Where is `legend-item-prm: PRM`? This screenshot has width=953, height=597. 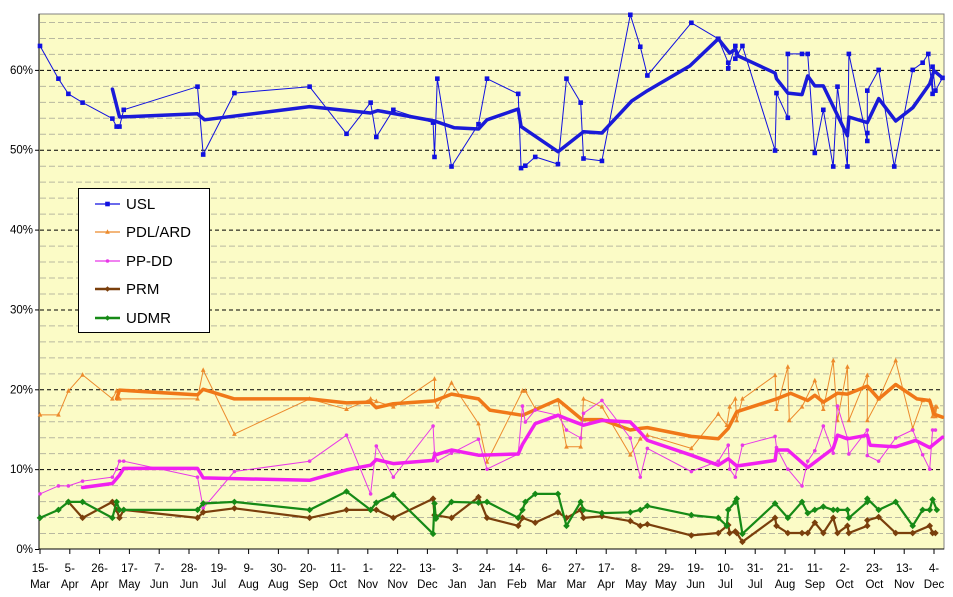
legend-item-prm: PRM is located at coordinates (127, 289).